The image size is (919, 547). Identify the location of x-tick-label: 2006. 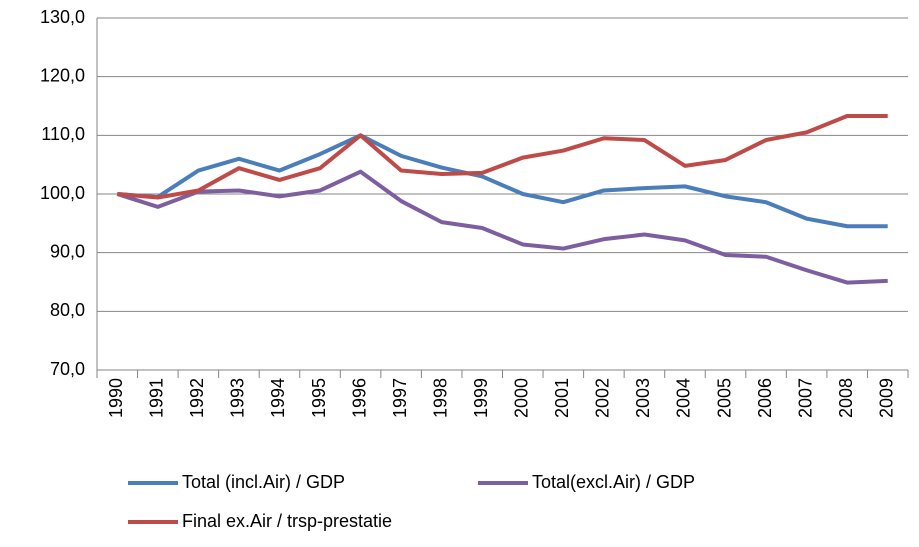
(765, 398).